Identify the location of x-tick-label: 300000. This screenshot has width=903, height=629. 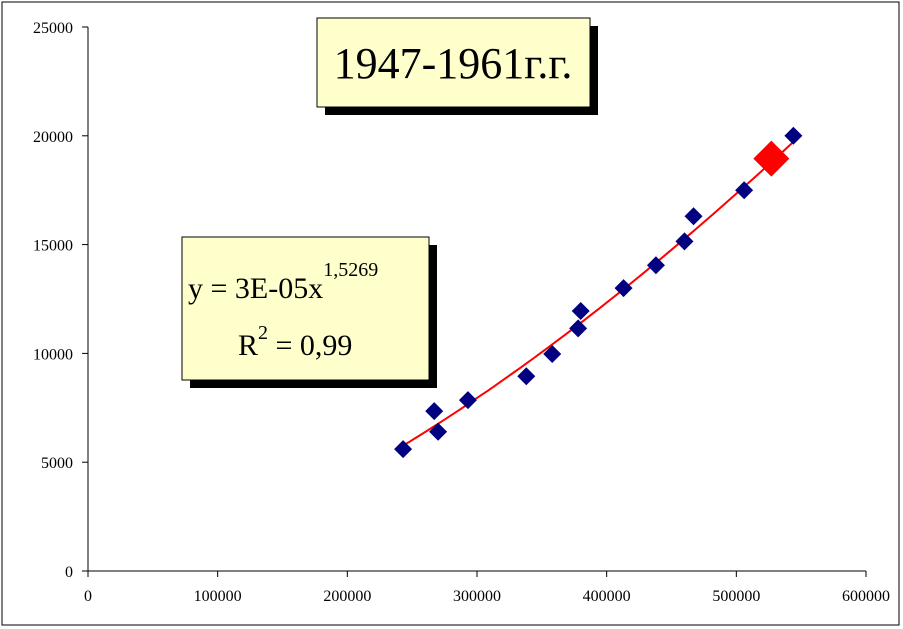
(477, 596).